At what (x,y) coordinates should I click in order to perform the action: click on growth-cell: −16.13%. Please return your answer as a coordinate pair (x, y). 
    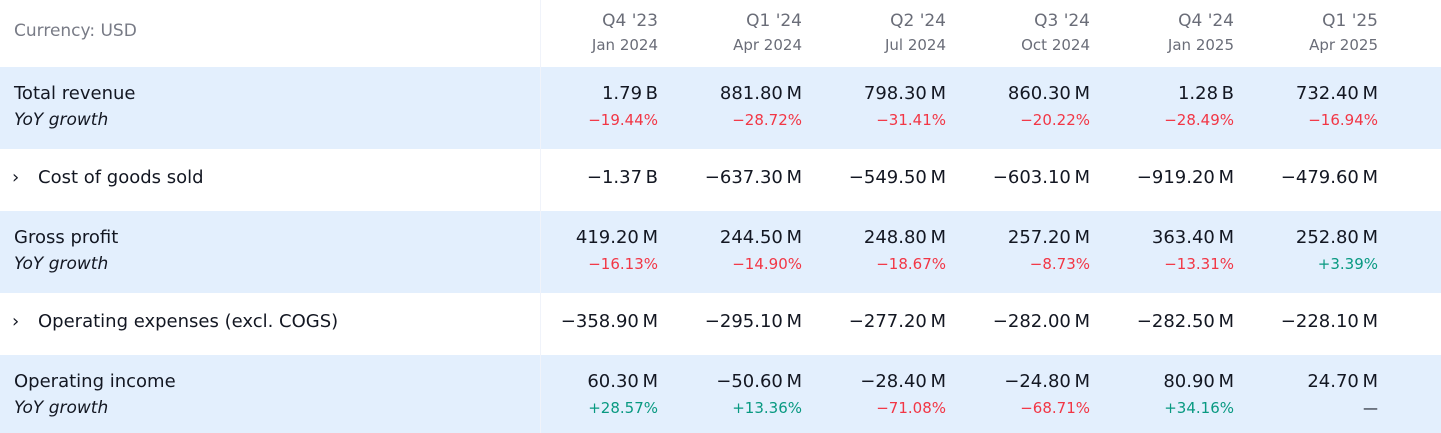
    Looking at the image, I should click on (623, 264).